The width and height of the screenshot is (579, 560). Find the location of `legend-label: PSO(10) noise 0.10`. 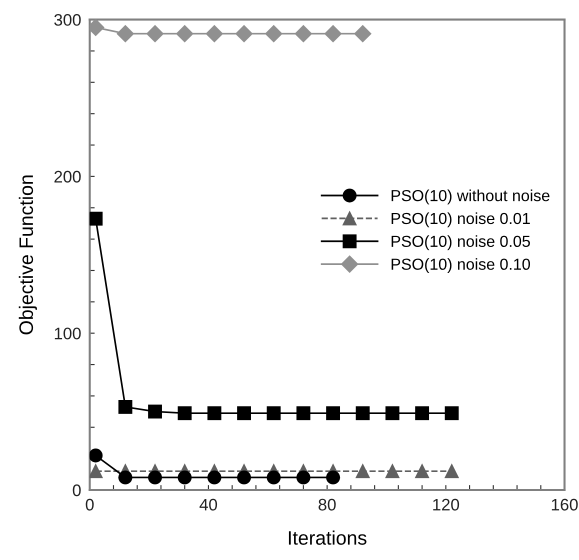

legend-label: PSO(10) noise 0.10 is located at coordinates (461, 266).